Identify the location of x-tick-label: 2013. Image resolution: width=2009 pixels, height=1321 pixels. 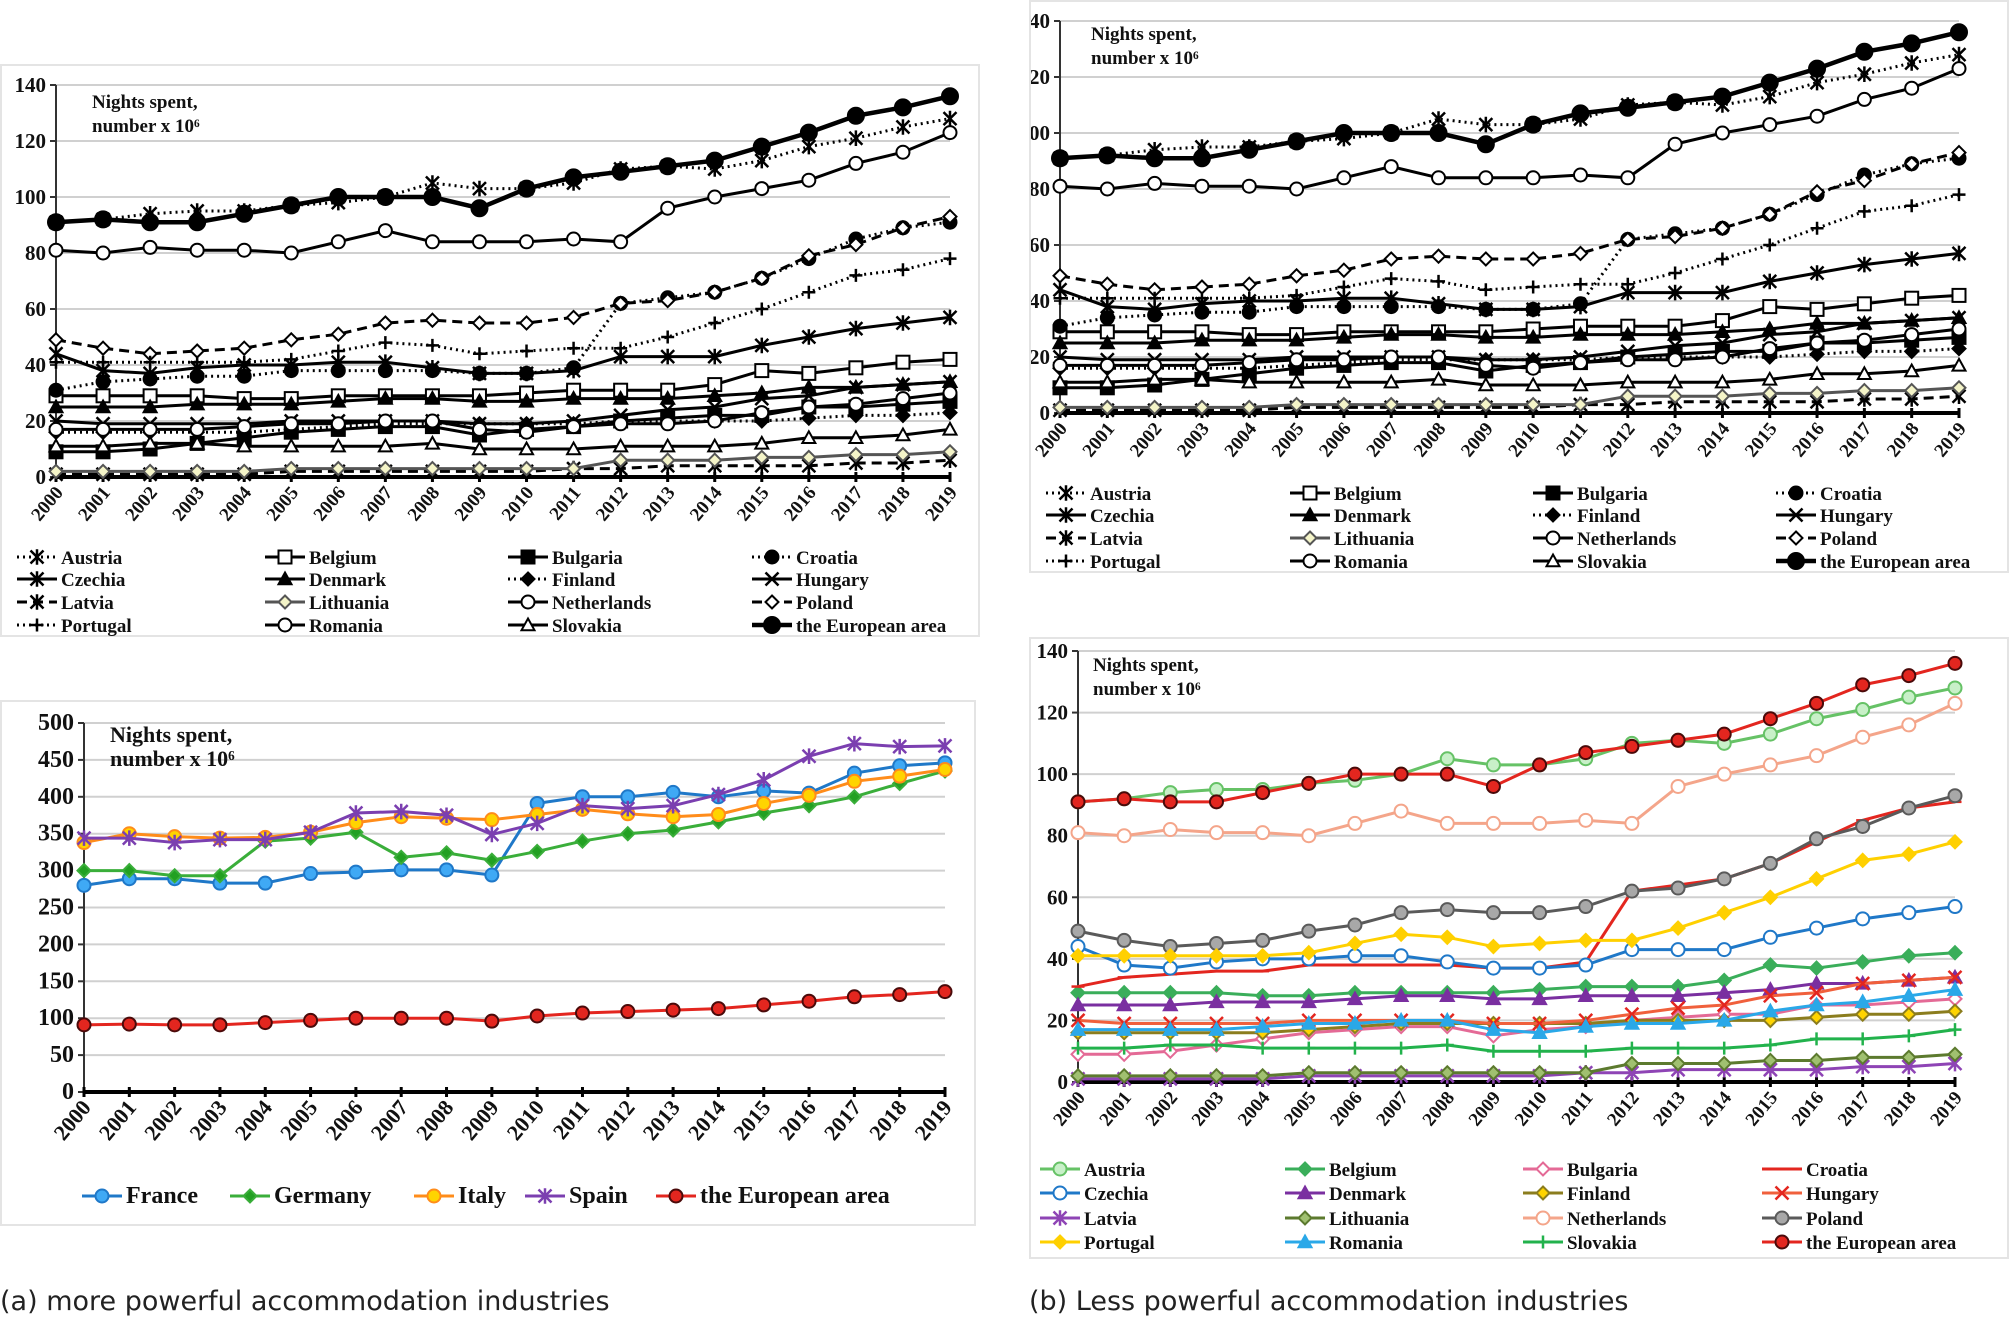
(1666, 440).